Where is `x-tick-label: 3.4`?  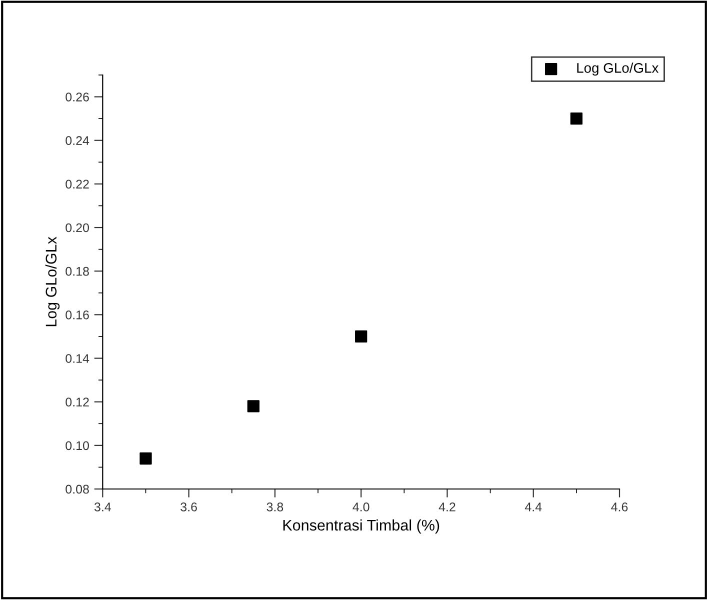 x-tick-label: 3.4 is located at coordinates (102, 507).